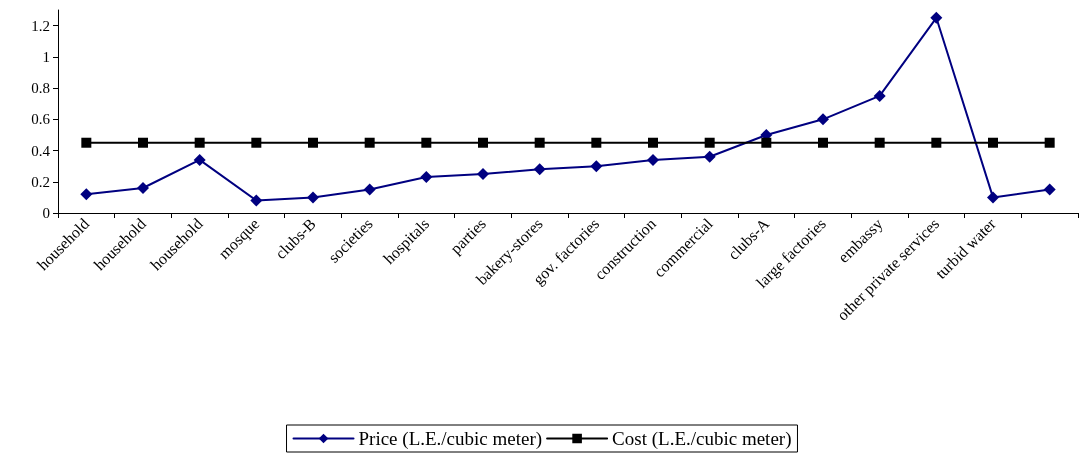 Image resolution: width=1084 pixels, height=454 pixels. I want to click on y-tick-label: 0, so click(46, 213).